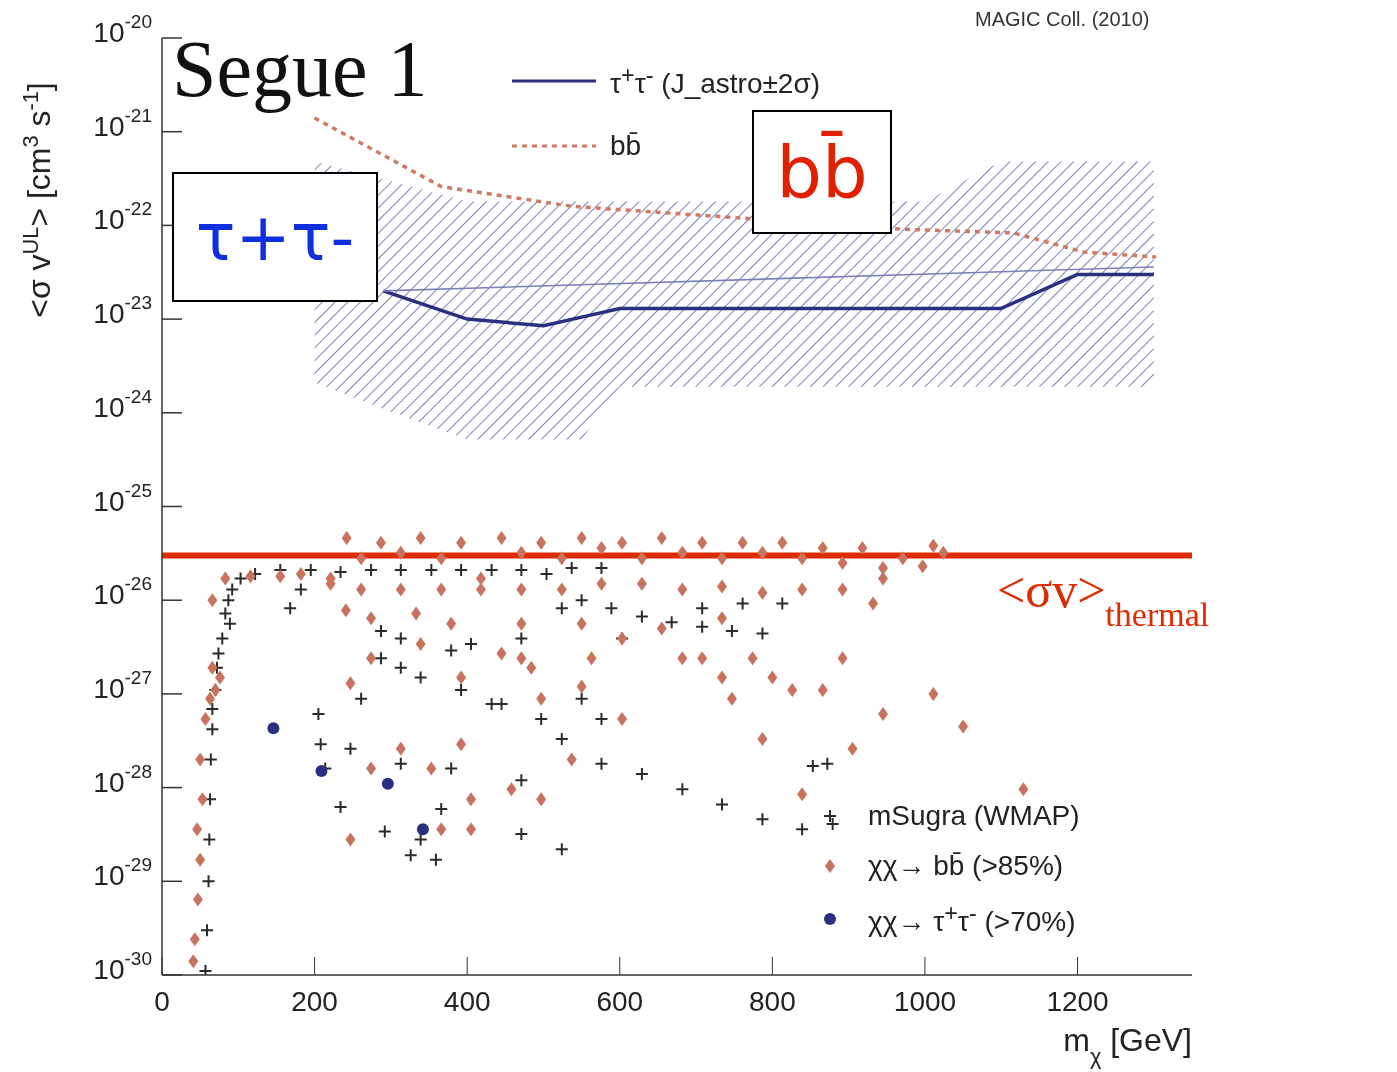  What do you see at coordinates (123, 404) in the screenshot?
I see `y-tick-label: 10$^{-24}$` at bounding box center [123, 404].